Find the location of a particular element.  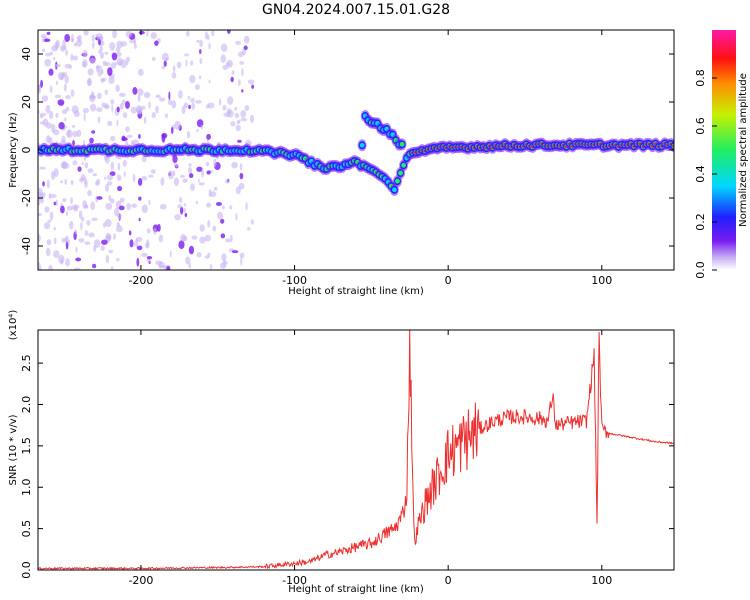

colorbar-tick-label: 0.0 is located at coordinates (700, 270).